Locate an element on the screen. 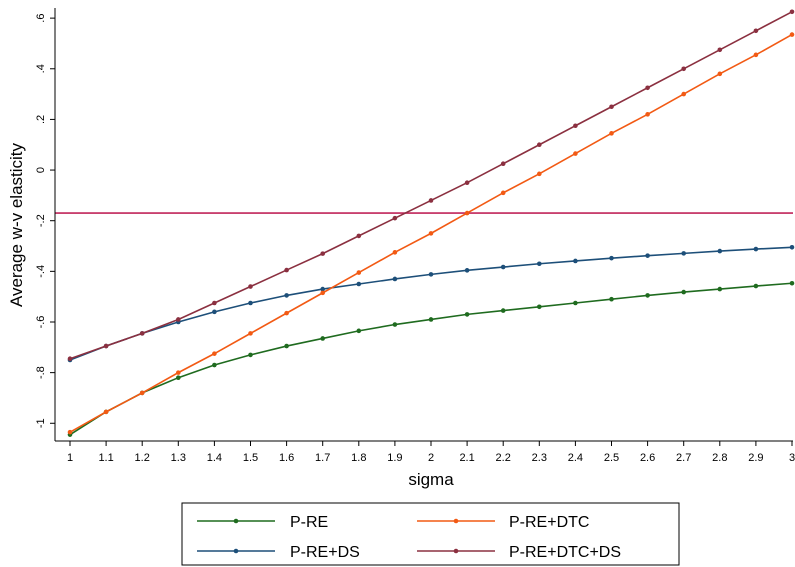  x-tick-label: 1.5 is located at coordinates (250, 458).